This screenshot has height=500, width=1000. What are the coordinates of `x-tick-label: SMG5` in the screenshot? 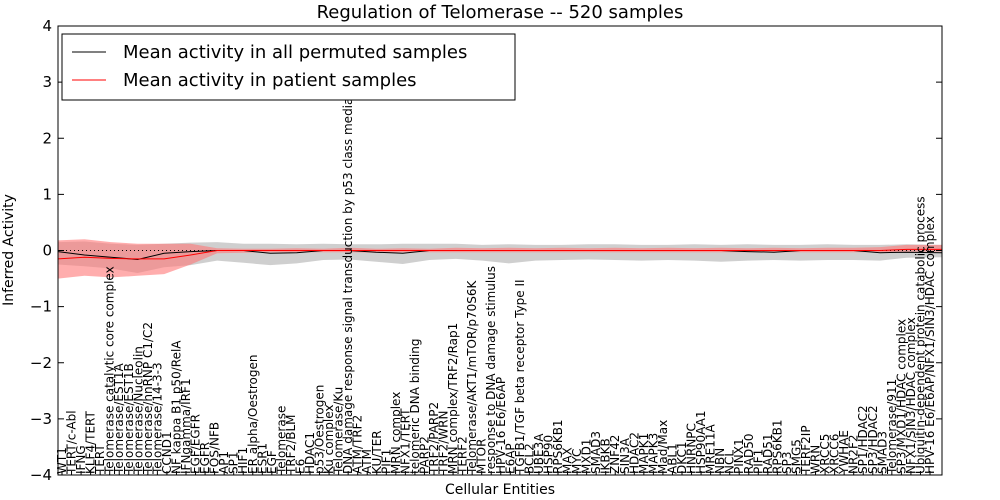 It's located at (796, 456).